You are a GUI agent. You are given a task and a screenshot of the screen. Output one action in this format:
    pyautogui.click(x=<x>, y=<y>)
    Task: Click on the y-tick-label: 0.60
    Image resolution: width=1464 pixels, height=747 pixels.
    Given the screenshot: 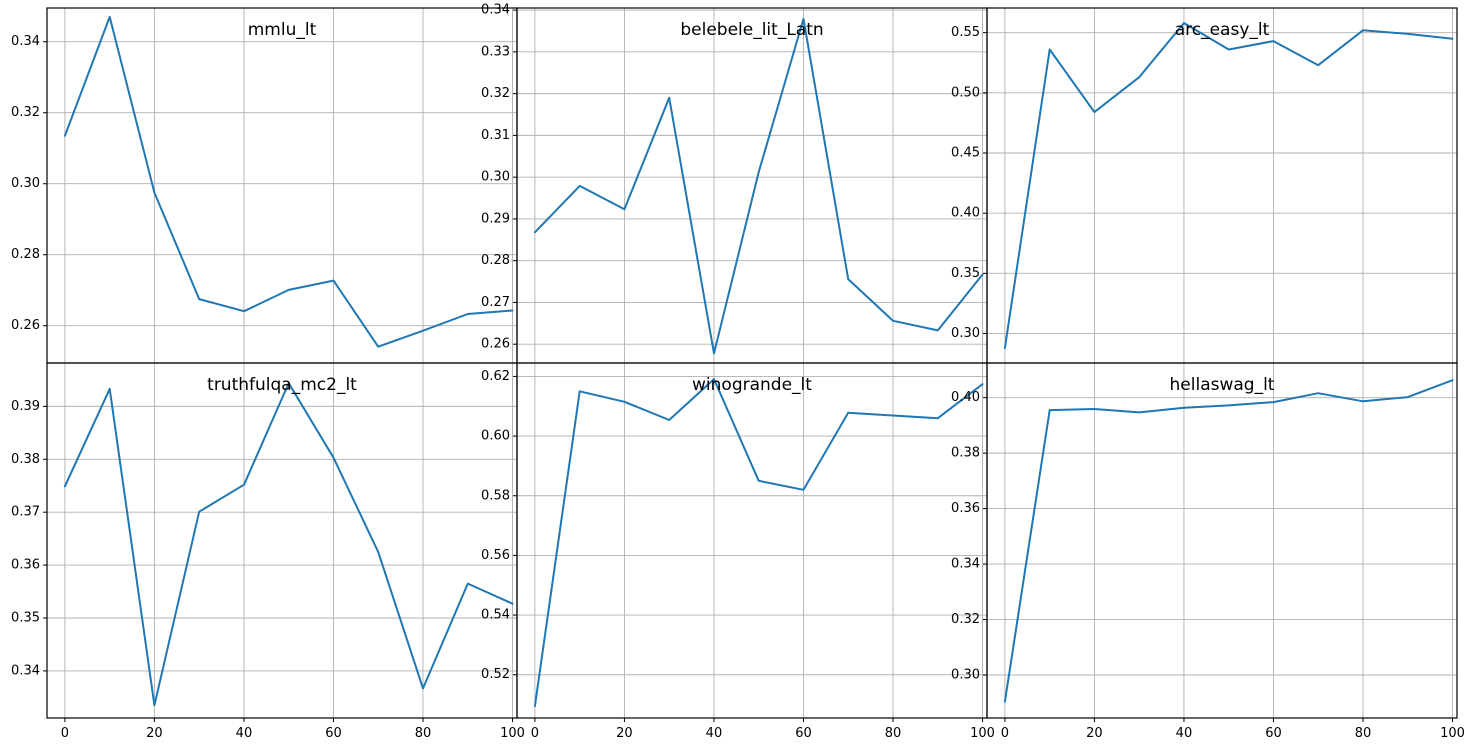 What is the action you would take?
    pyautogui.click(x=495, y=436)
    